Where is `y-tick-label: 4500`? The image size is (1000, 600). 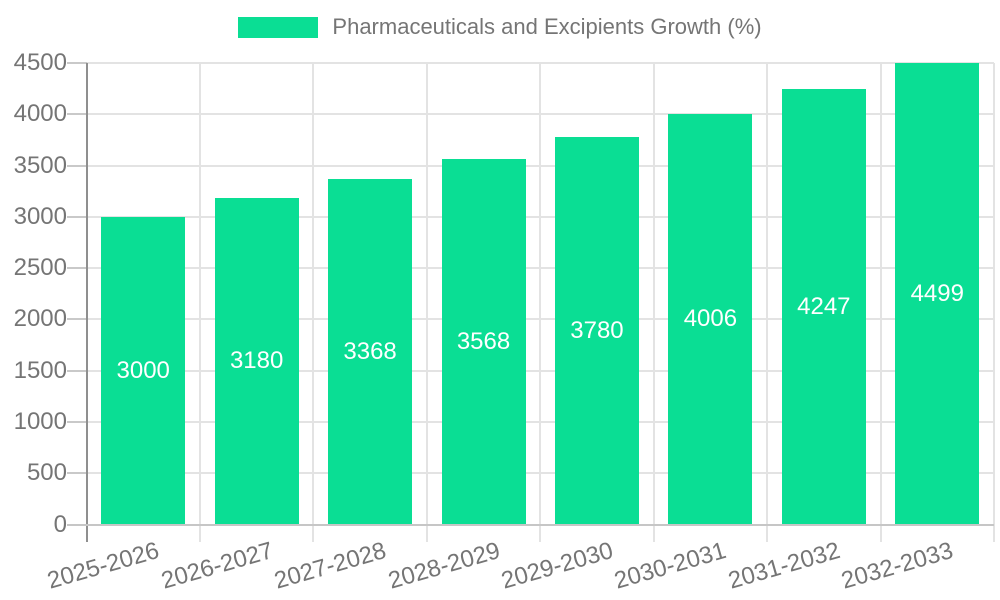 y-tick-label: 4500 is located at coordinates (40, 62).